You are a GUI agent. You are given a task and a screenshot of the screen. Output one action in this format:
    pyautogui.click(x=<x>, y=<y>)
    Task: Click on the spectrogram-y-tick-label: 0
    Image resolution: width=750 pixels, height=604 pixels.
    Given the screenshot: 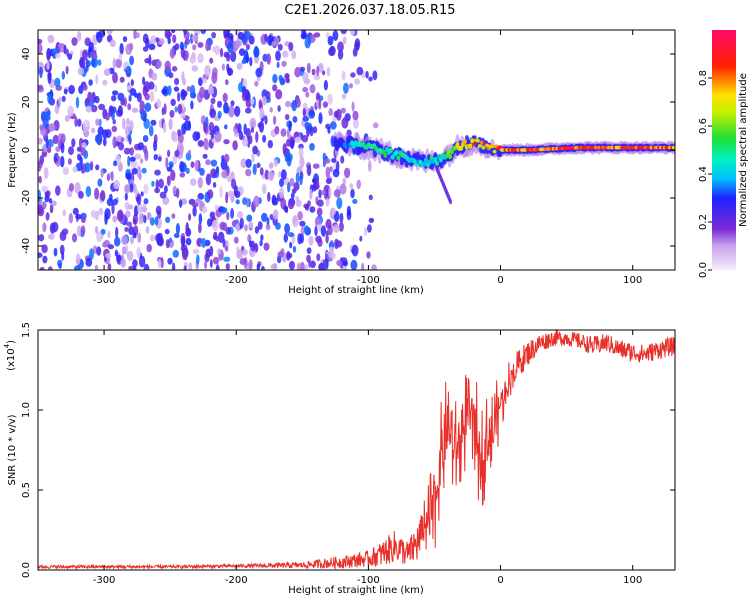 What is the action you would take?
    pyautogui.click(x=26, y=150)
    